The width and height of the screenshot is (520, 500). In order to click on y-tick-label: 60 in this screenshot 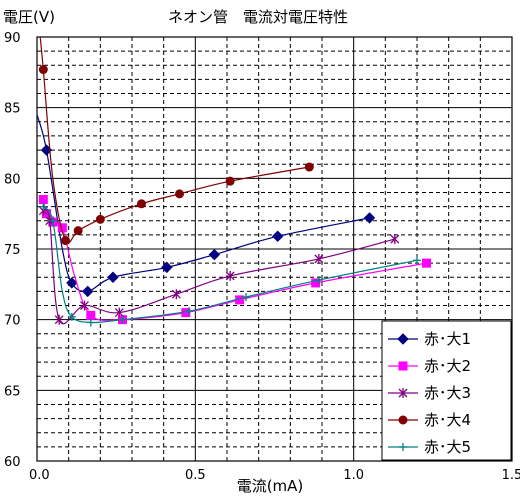, I will do `click(12, 462)`.